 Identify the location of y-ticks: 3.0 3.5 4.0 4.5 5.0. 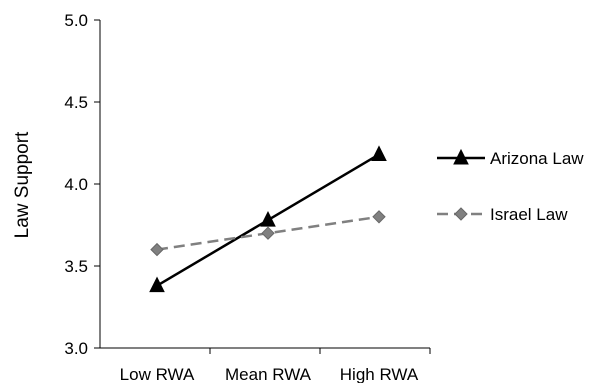
(82, 184).